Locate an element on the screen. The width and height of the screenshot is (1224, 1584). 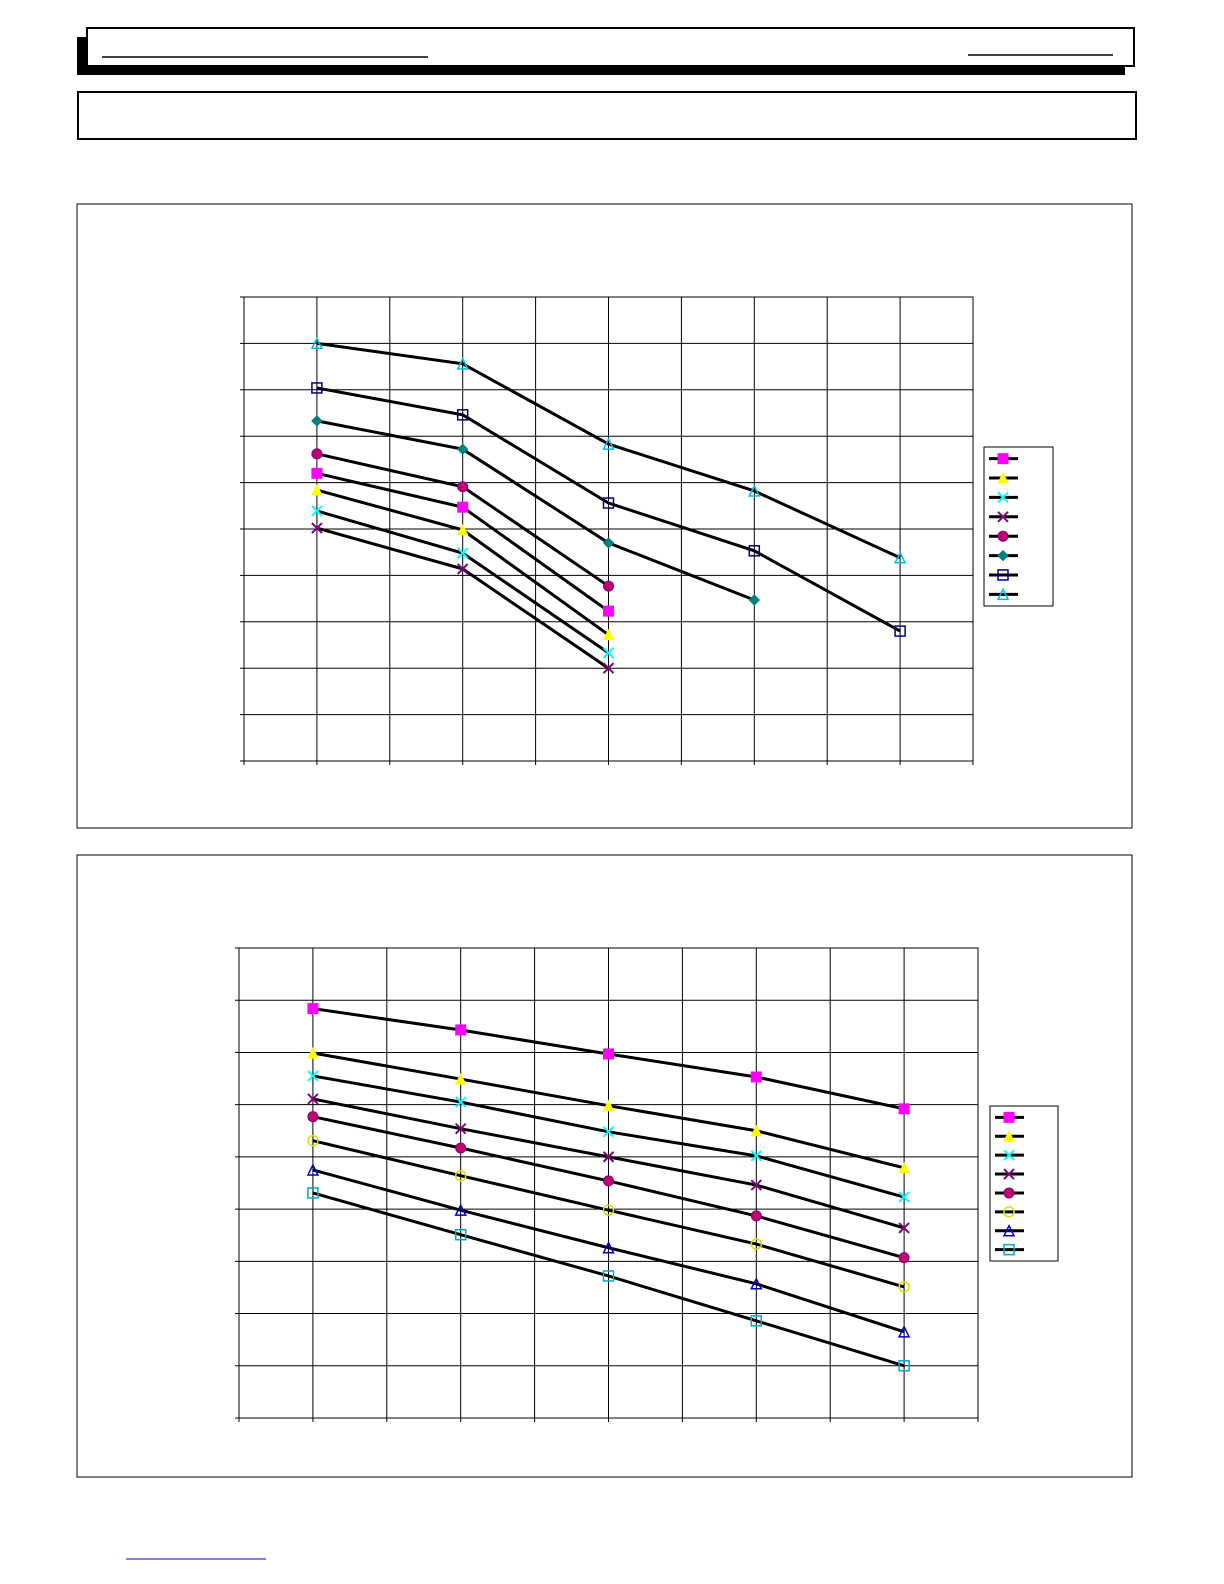
header-box is located at coordinates (610, 47).